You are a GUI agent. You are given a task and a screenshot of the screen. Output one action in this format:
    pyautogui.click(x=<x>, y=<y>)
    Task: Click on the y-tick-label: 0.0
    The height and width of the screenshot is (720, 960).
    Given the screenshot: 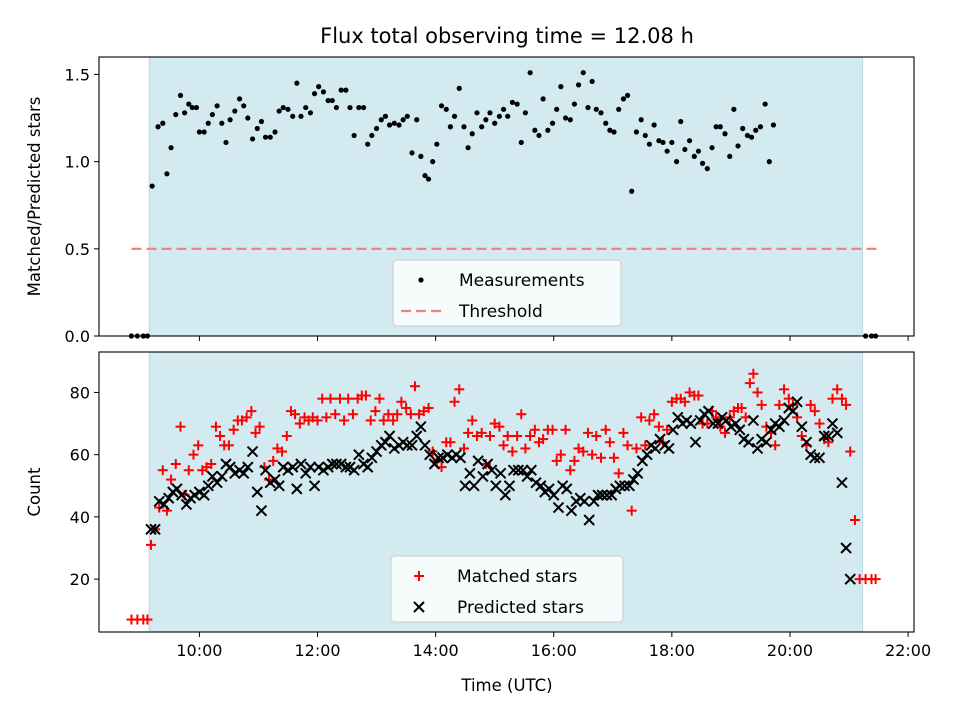 What is the action you would take?
    pyautogui.click(x=77, y=336)
    